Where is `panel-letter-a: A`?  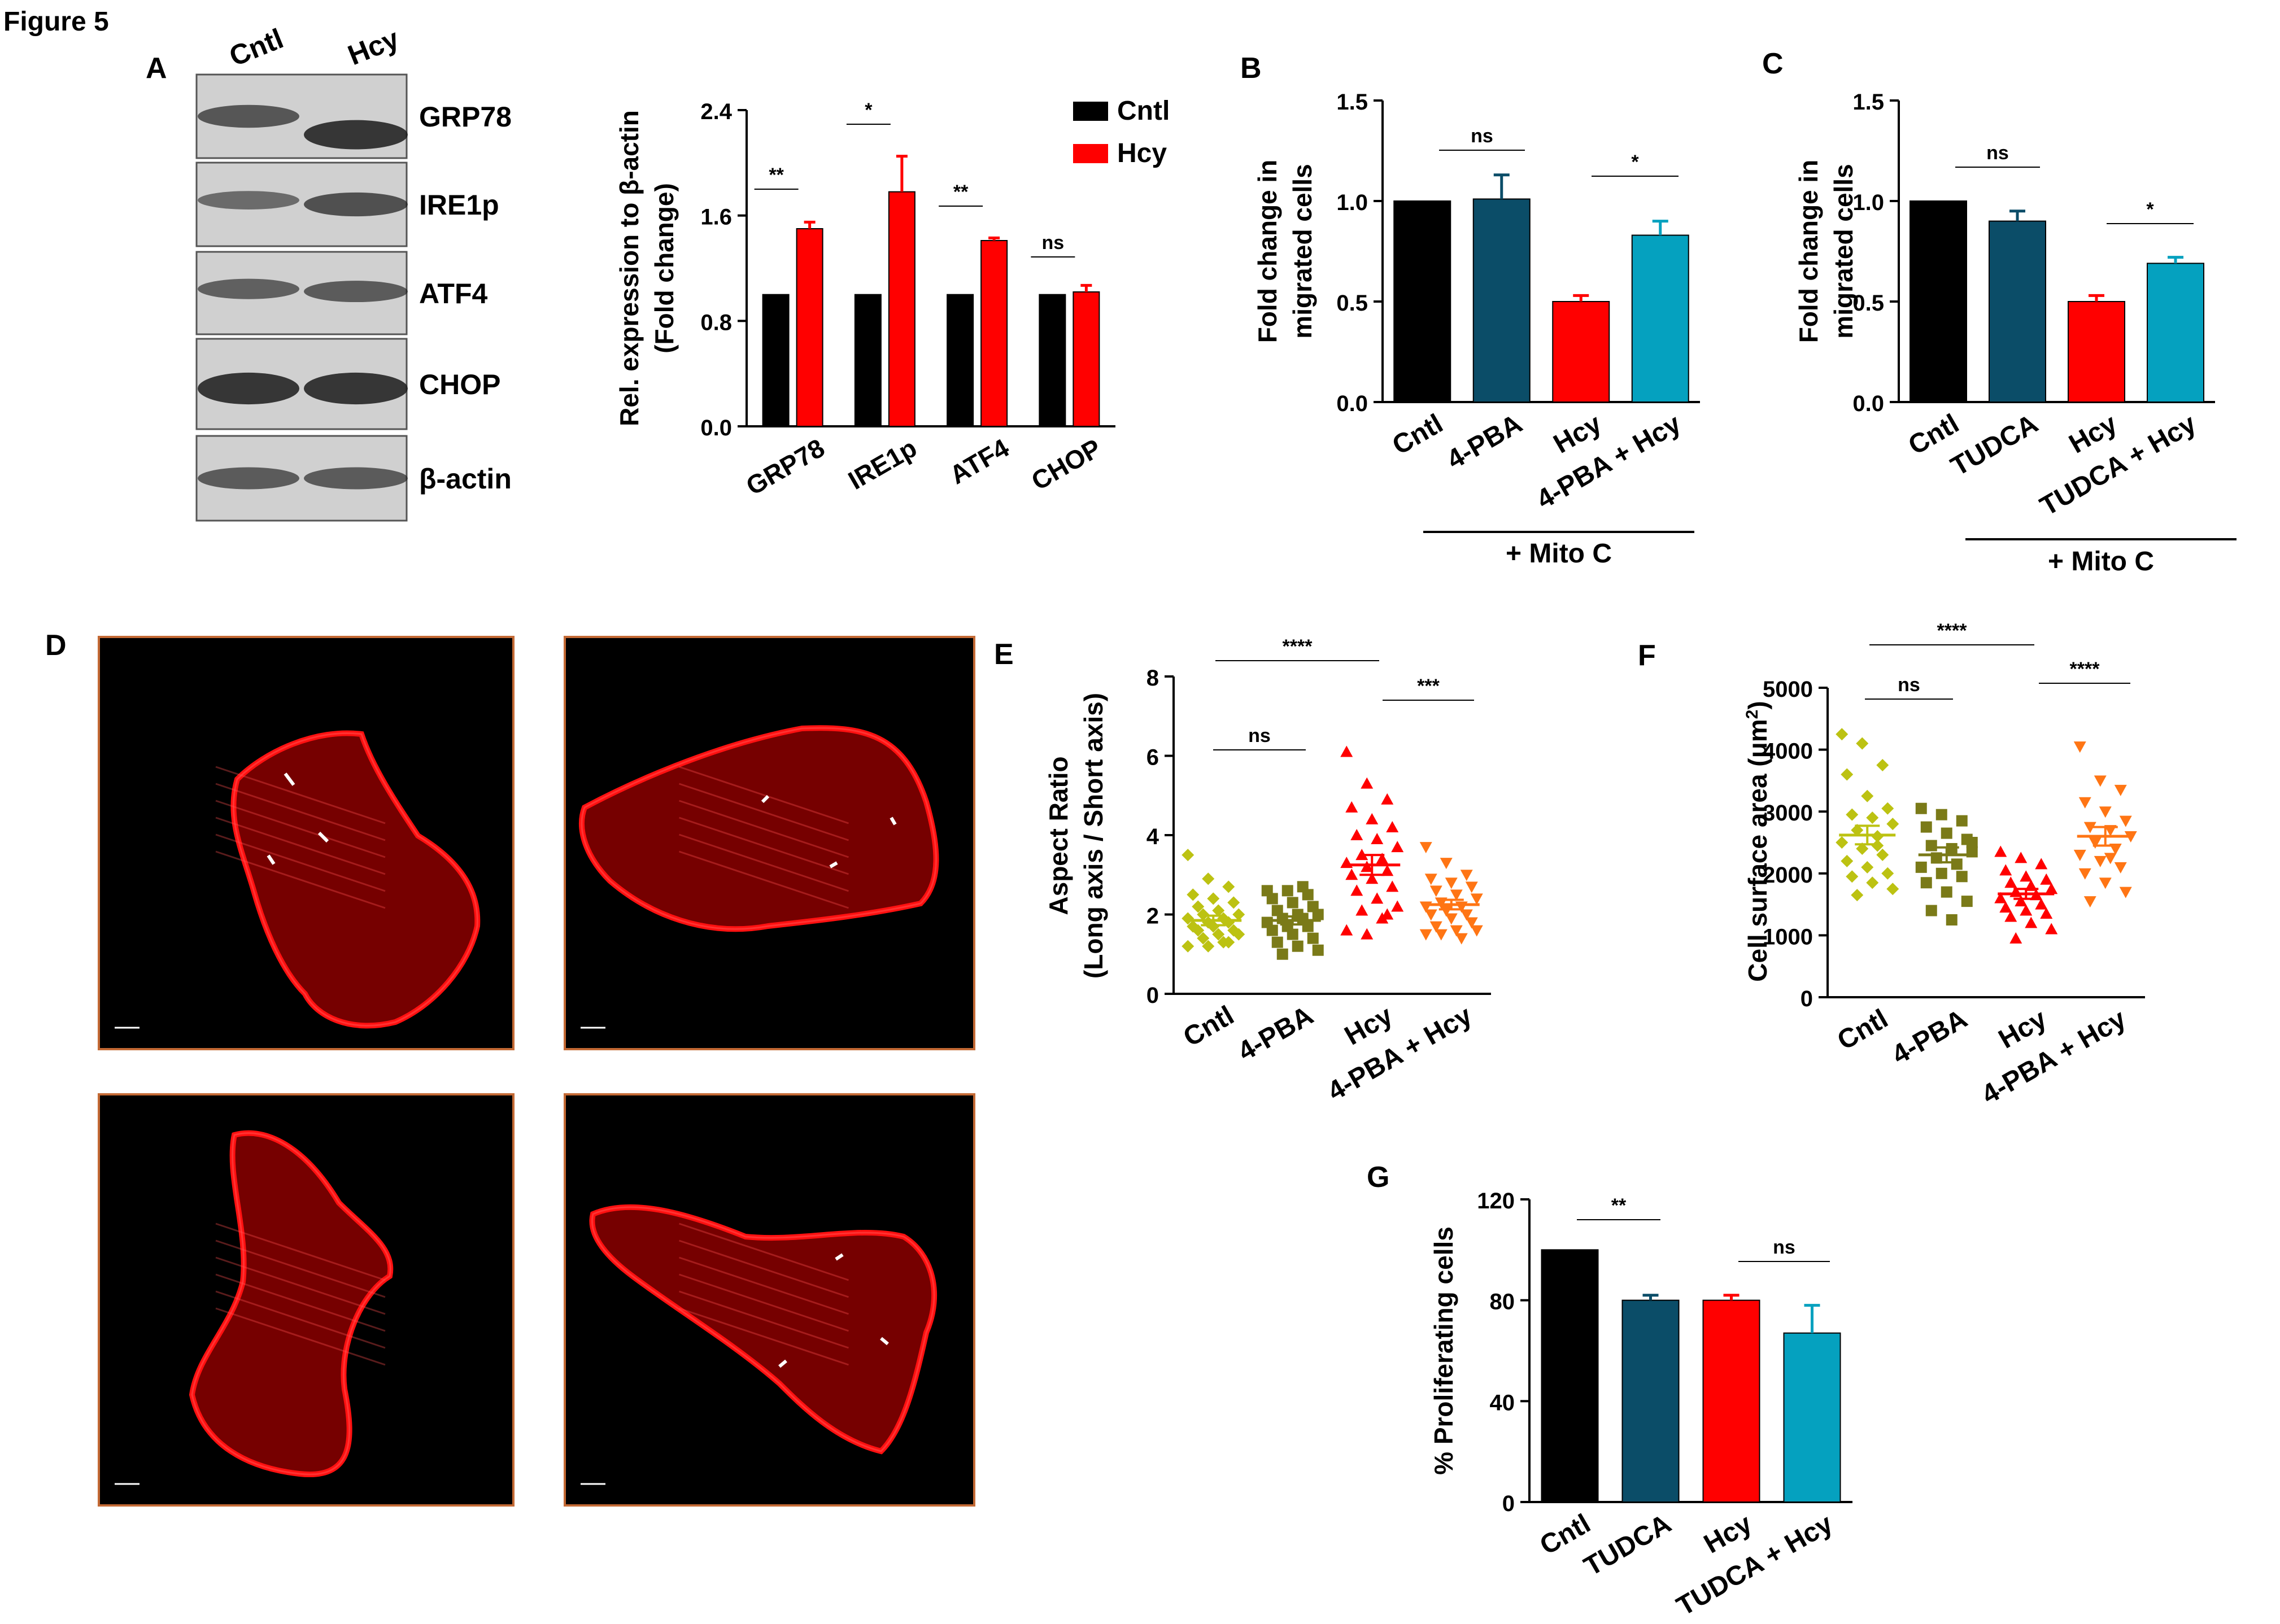 panel-letter-a: A is located at coordinates (156, 68).